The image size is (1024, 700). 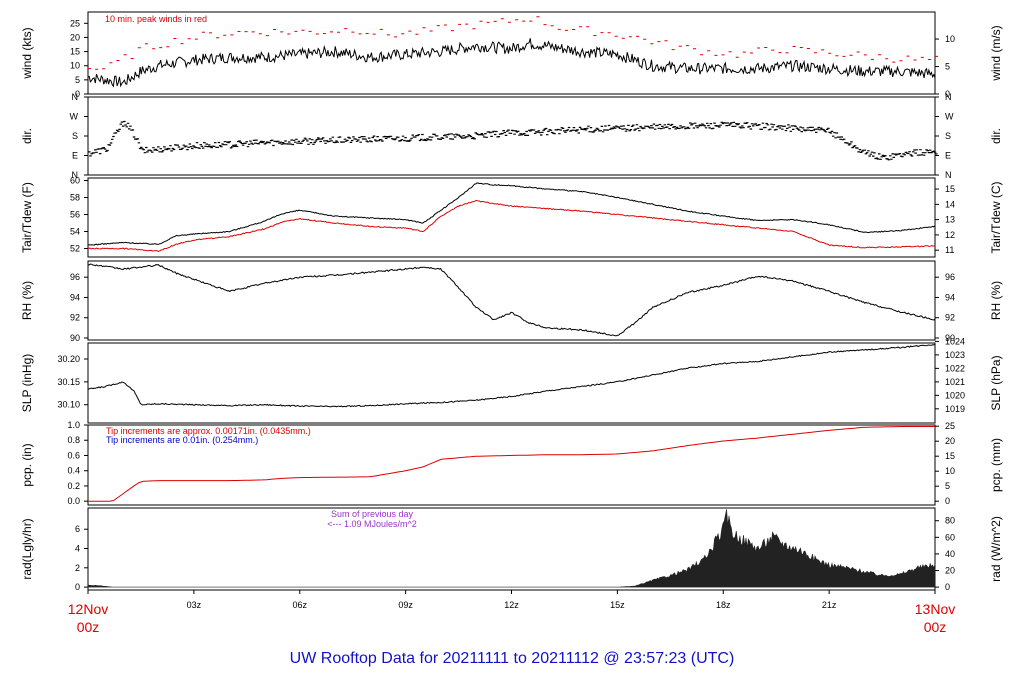 I want to click on wind-left-tick-label: 10, so click(x=75, y=66).